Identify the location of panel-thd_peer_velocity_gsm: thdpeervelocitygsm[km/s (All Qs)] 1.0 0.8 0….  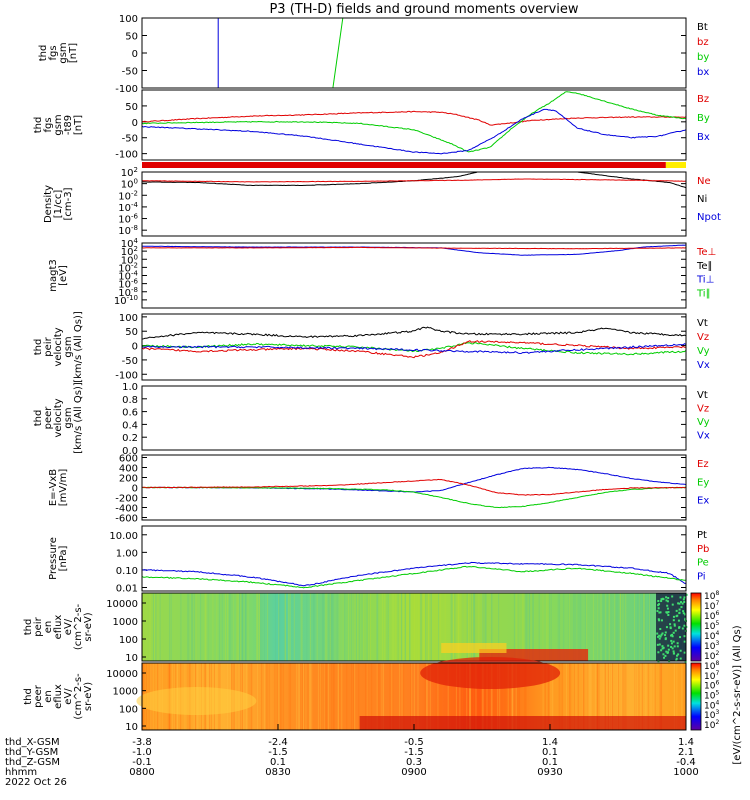
(371, 419).